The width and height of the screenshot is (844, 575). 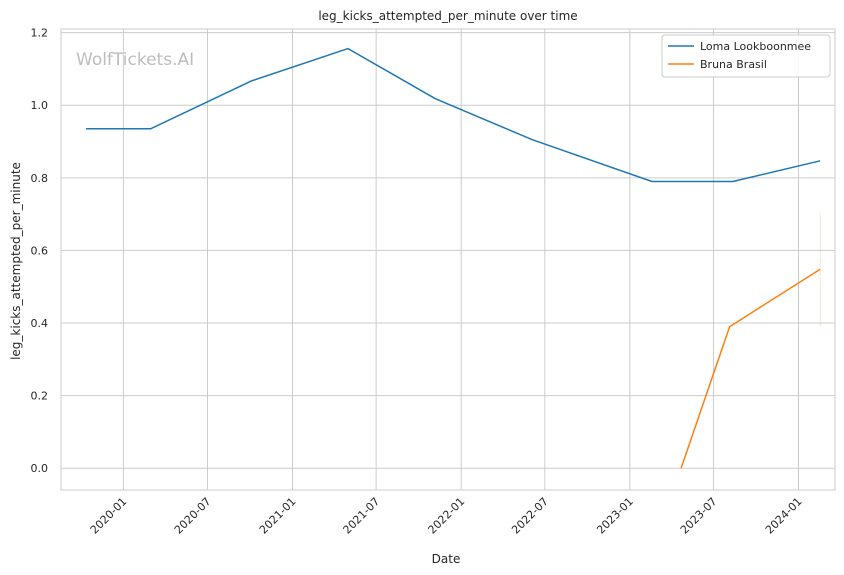 I want to click on legend-box, so click(x=746, y=56).